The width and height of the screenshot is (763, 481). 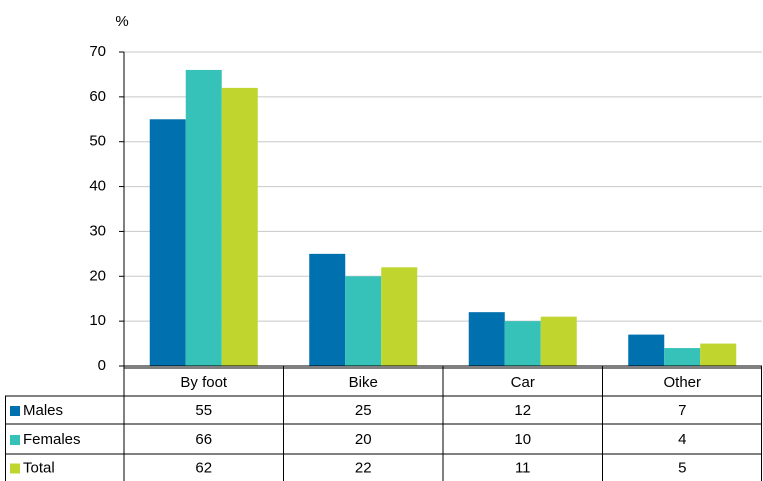 What do you see at coordinates (97, 275) in the screenshot?
I see `y-tick-label: 20` at bounding box center [97, 275].